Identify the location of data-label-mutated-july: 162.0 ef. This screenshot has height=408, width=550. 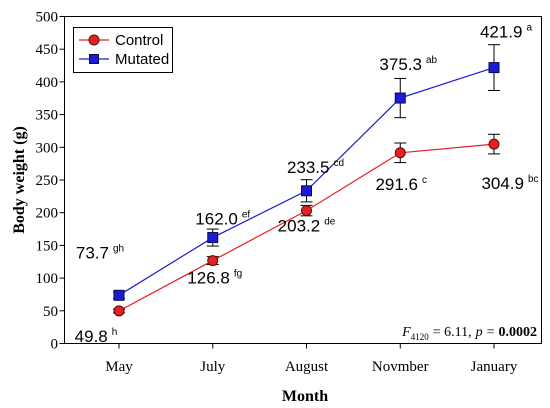
(222, 219).